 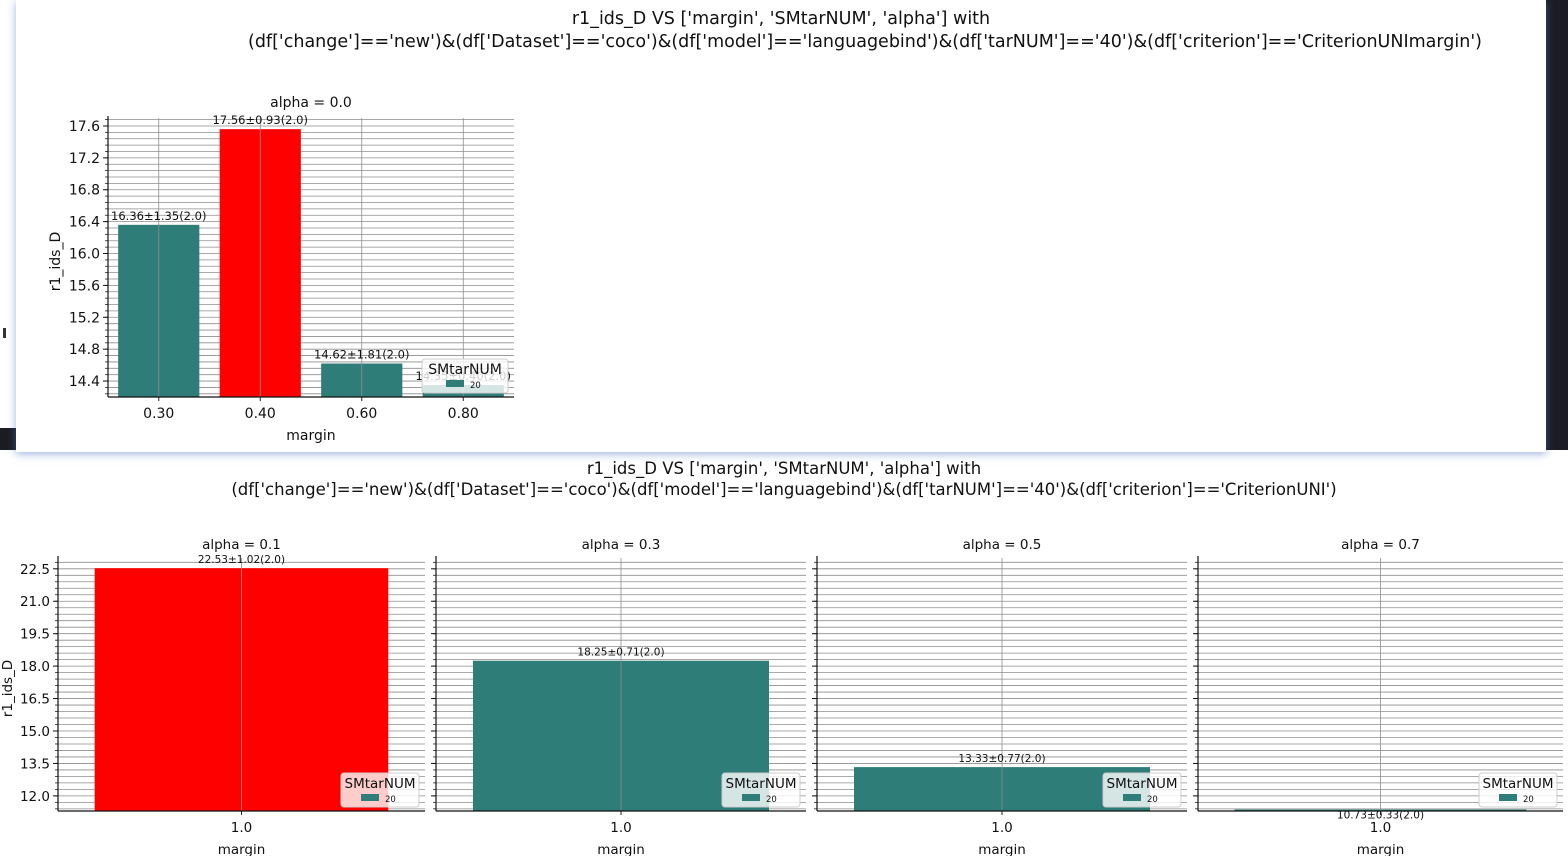 I want to click on y-tick-label: 16.8, so click(x=84, y=191).